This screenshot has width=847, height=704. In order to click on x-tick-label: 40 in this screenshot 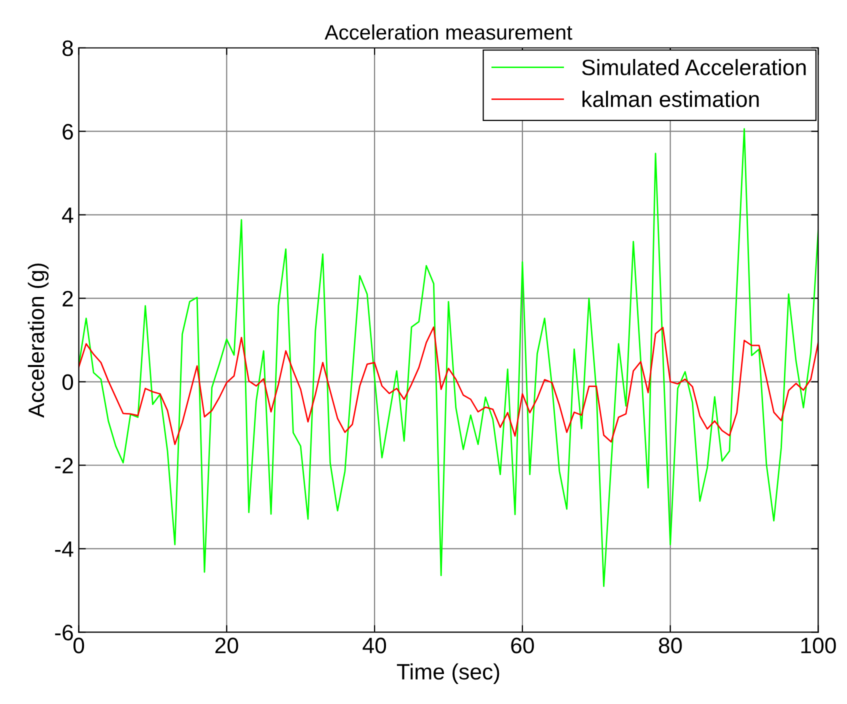, I will do `click(374, 646)`.